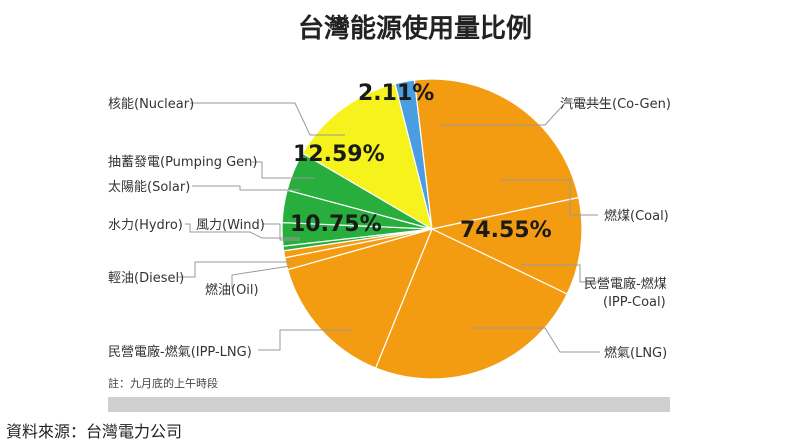  I want to click on footnote: 註：九月底的上午時段, so click(163, 383).